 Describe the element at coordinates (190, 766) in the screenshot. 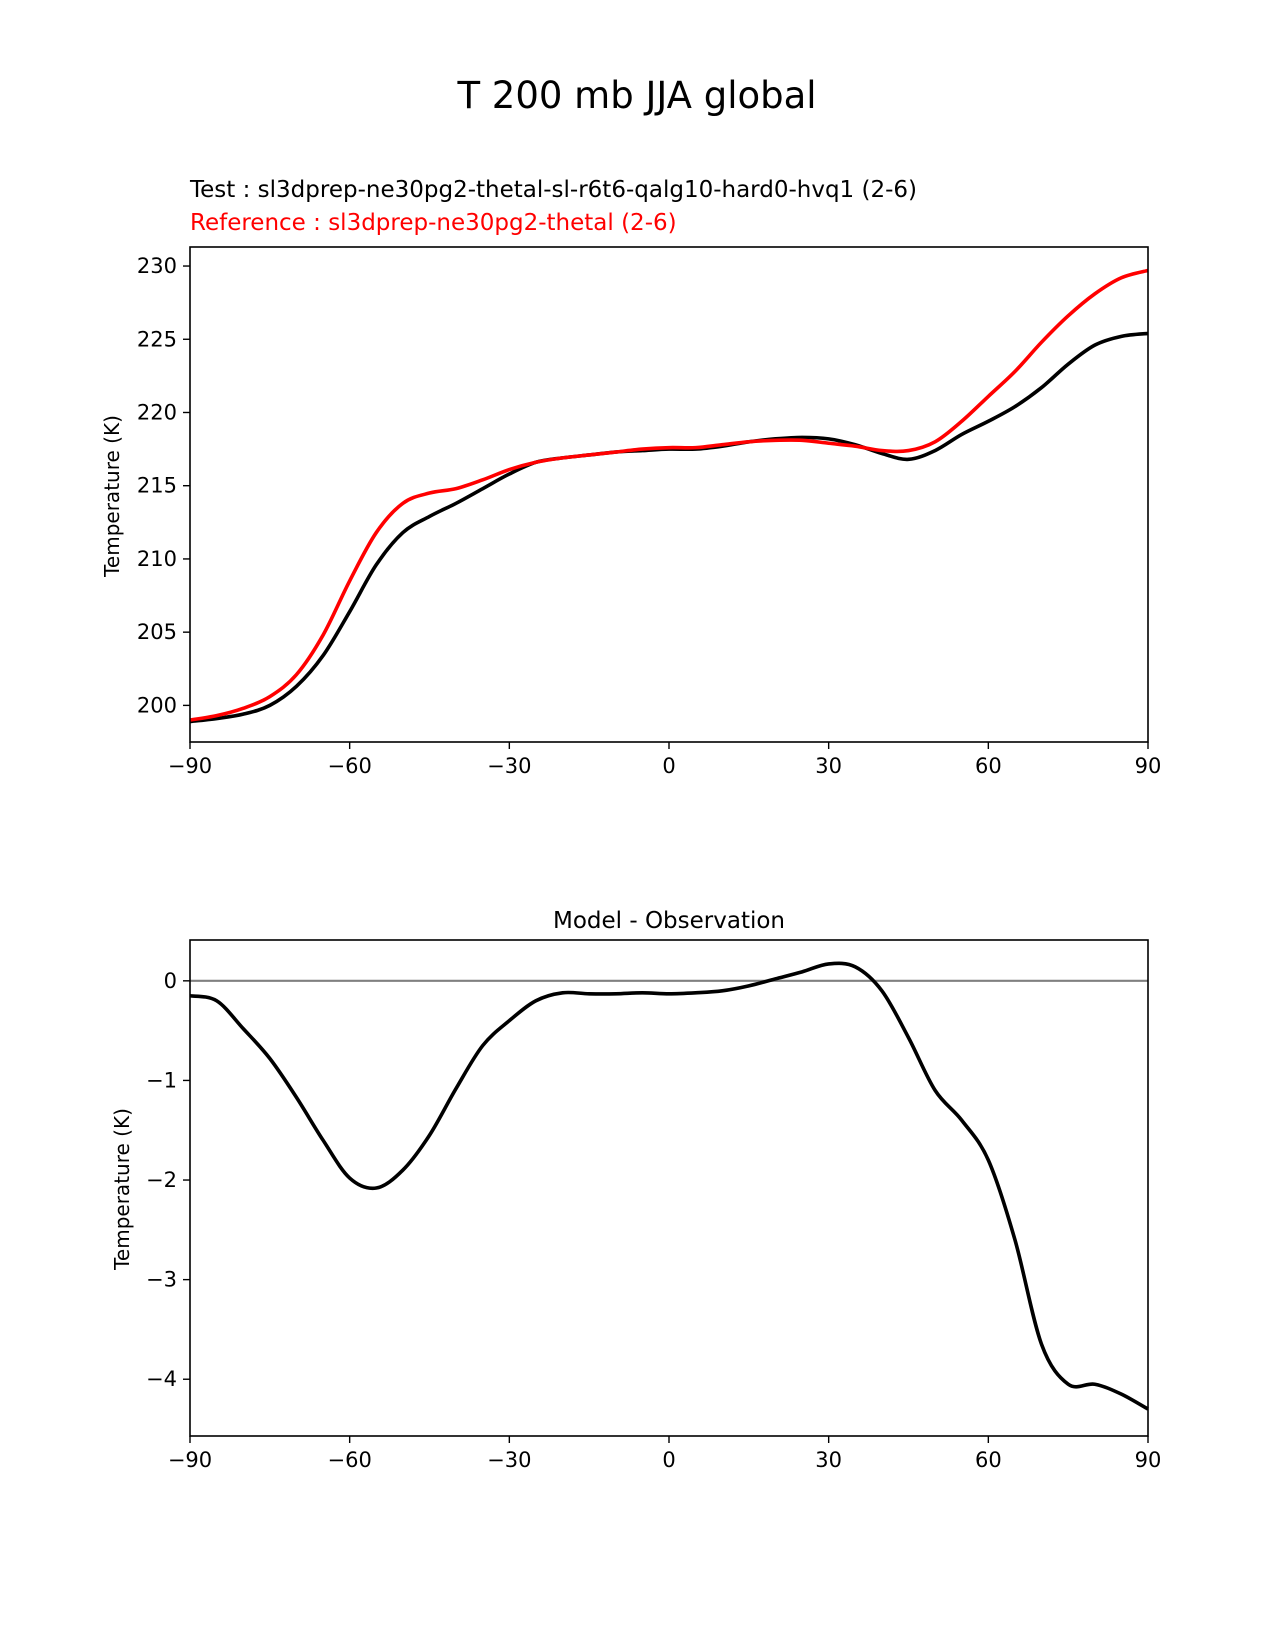

I see `top-xtick-label: −90` at that location.